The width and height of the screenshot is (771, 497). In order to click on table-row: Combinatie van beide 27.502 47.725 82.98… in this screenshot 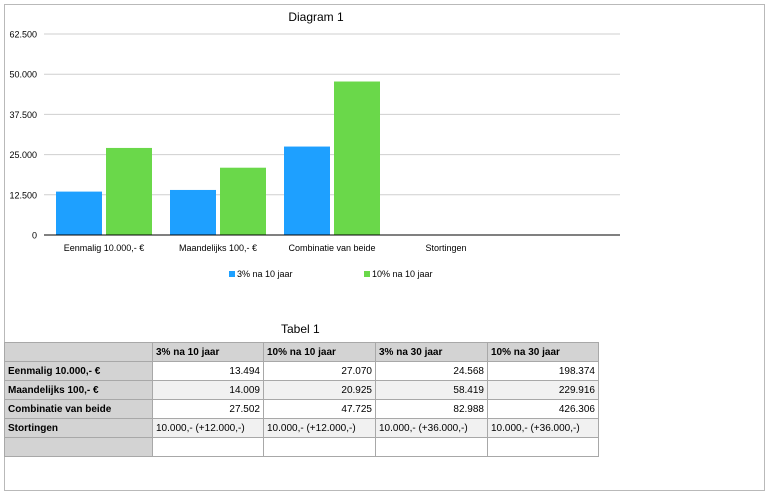, I will do `click(301, 409)`.